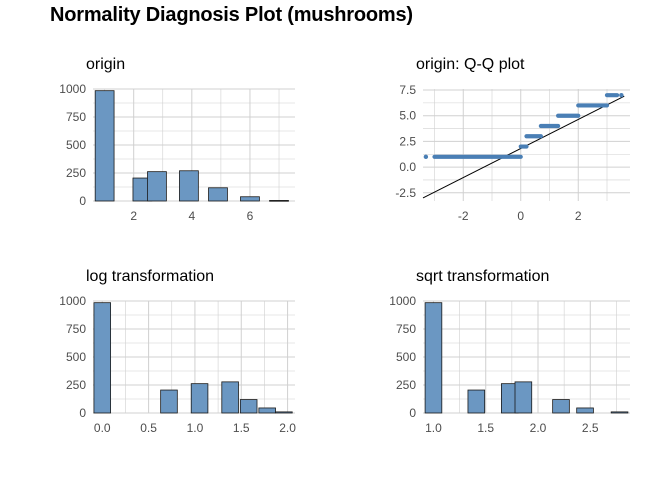 Image resolution: width=672 pixels, height=480 pixels. Describe the element at coordinates (191, 216) in the screenshot. I see `x-tick-label: 4` at that location.